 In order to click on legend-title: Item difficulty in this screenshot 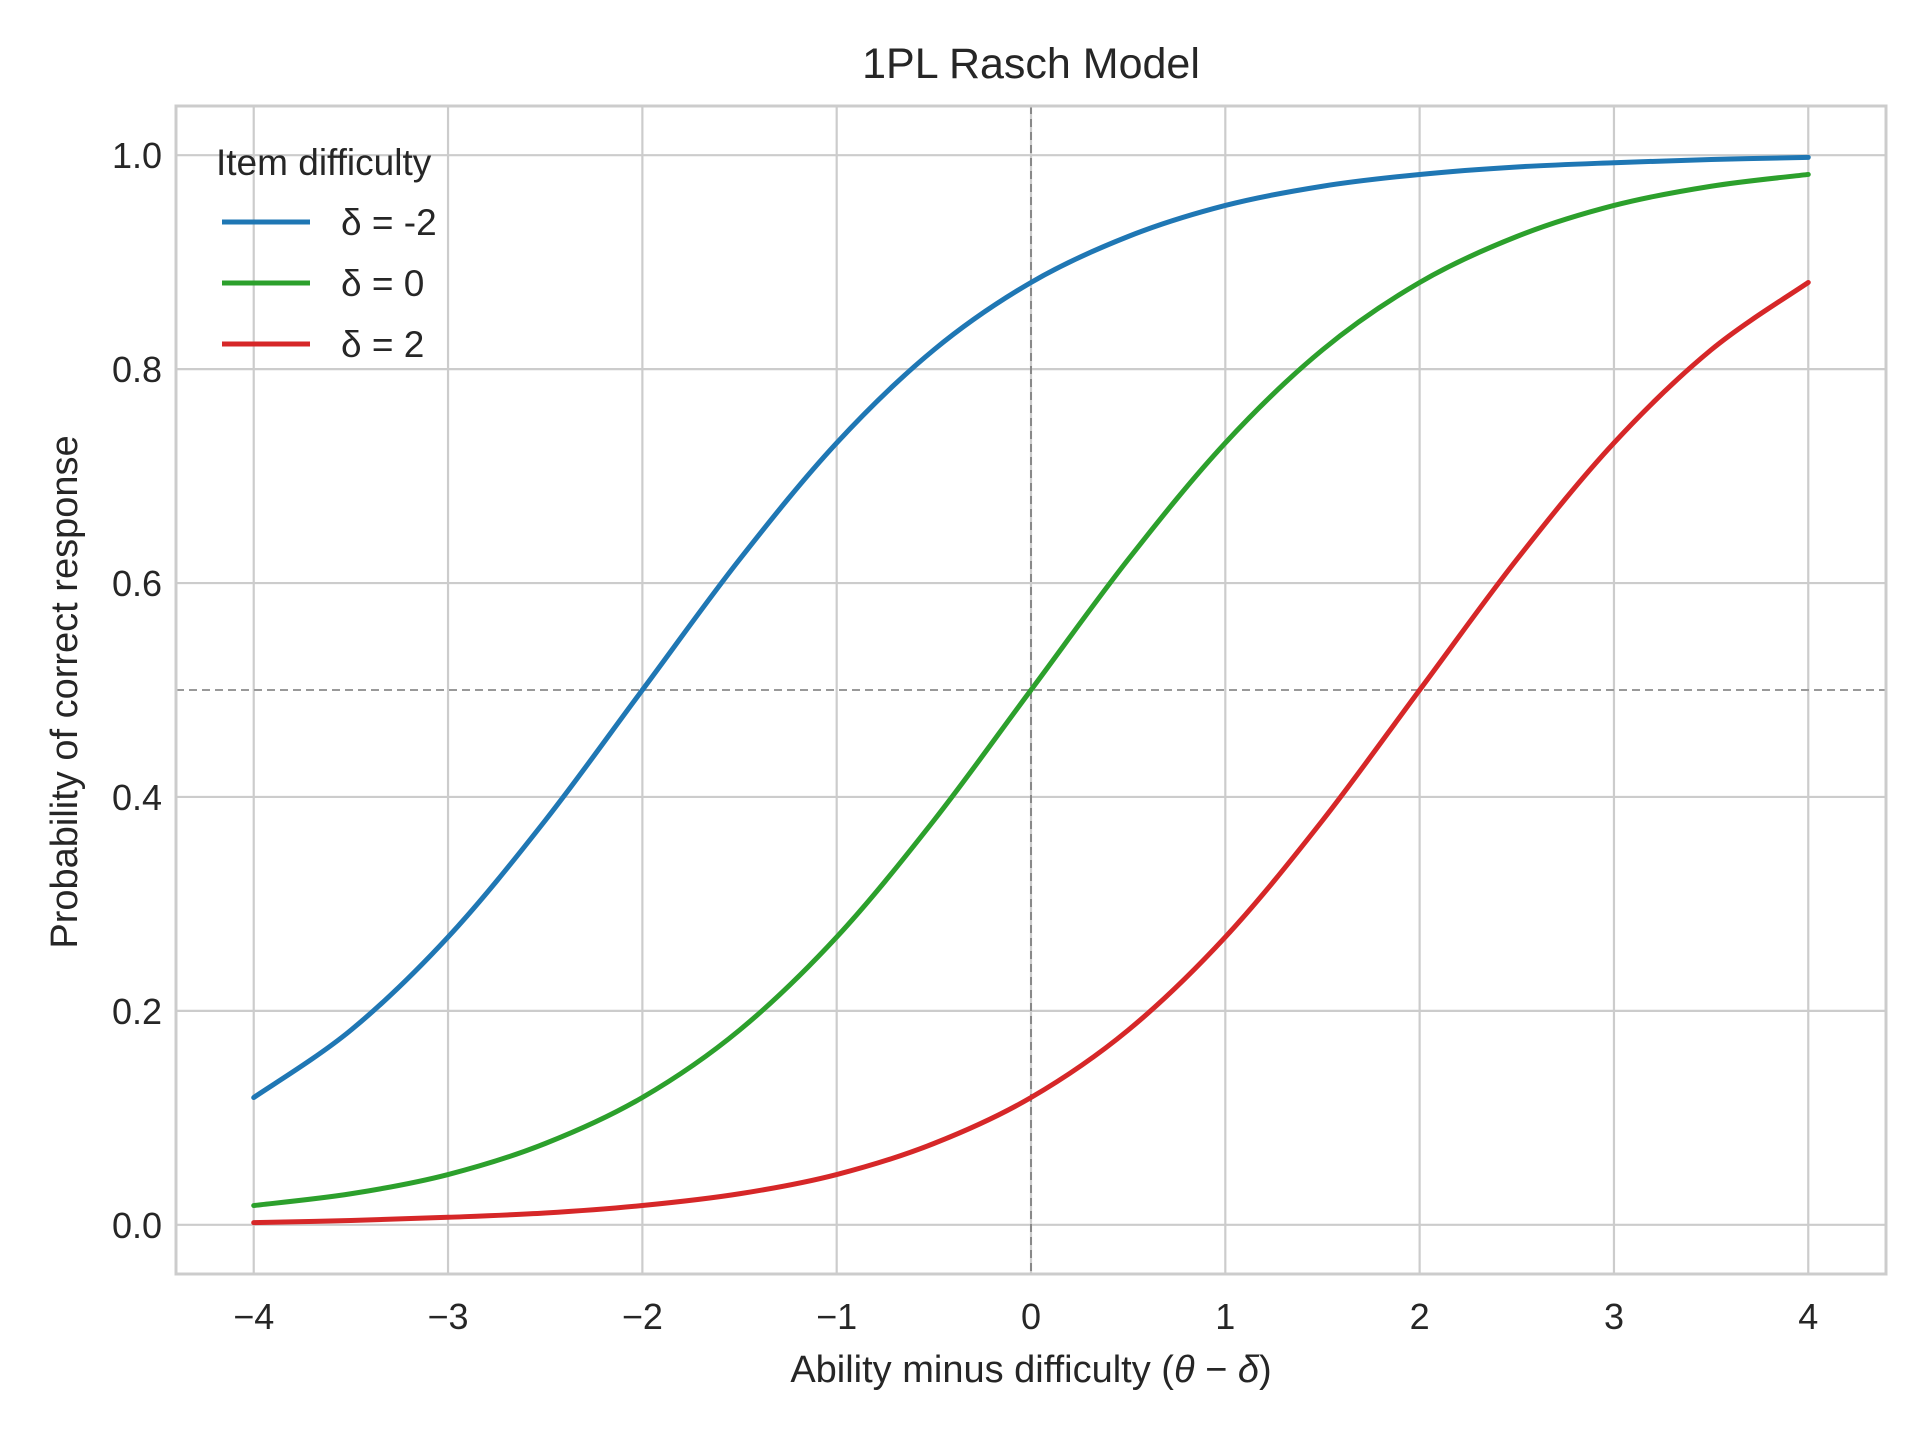, I will do `click(324, 162)`.